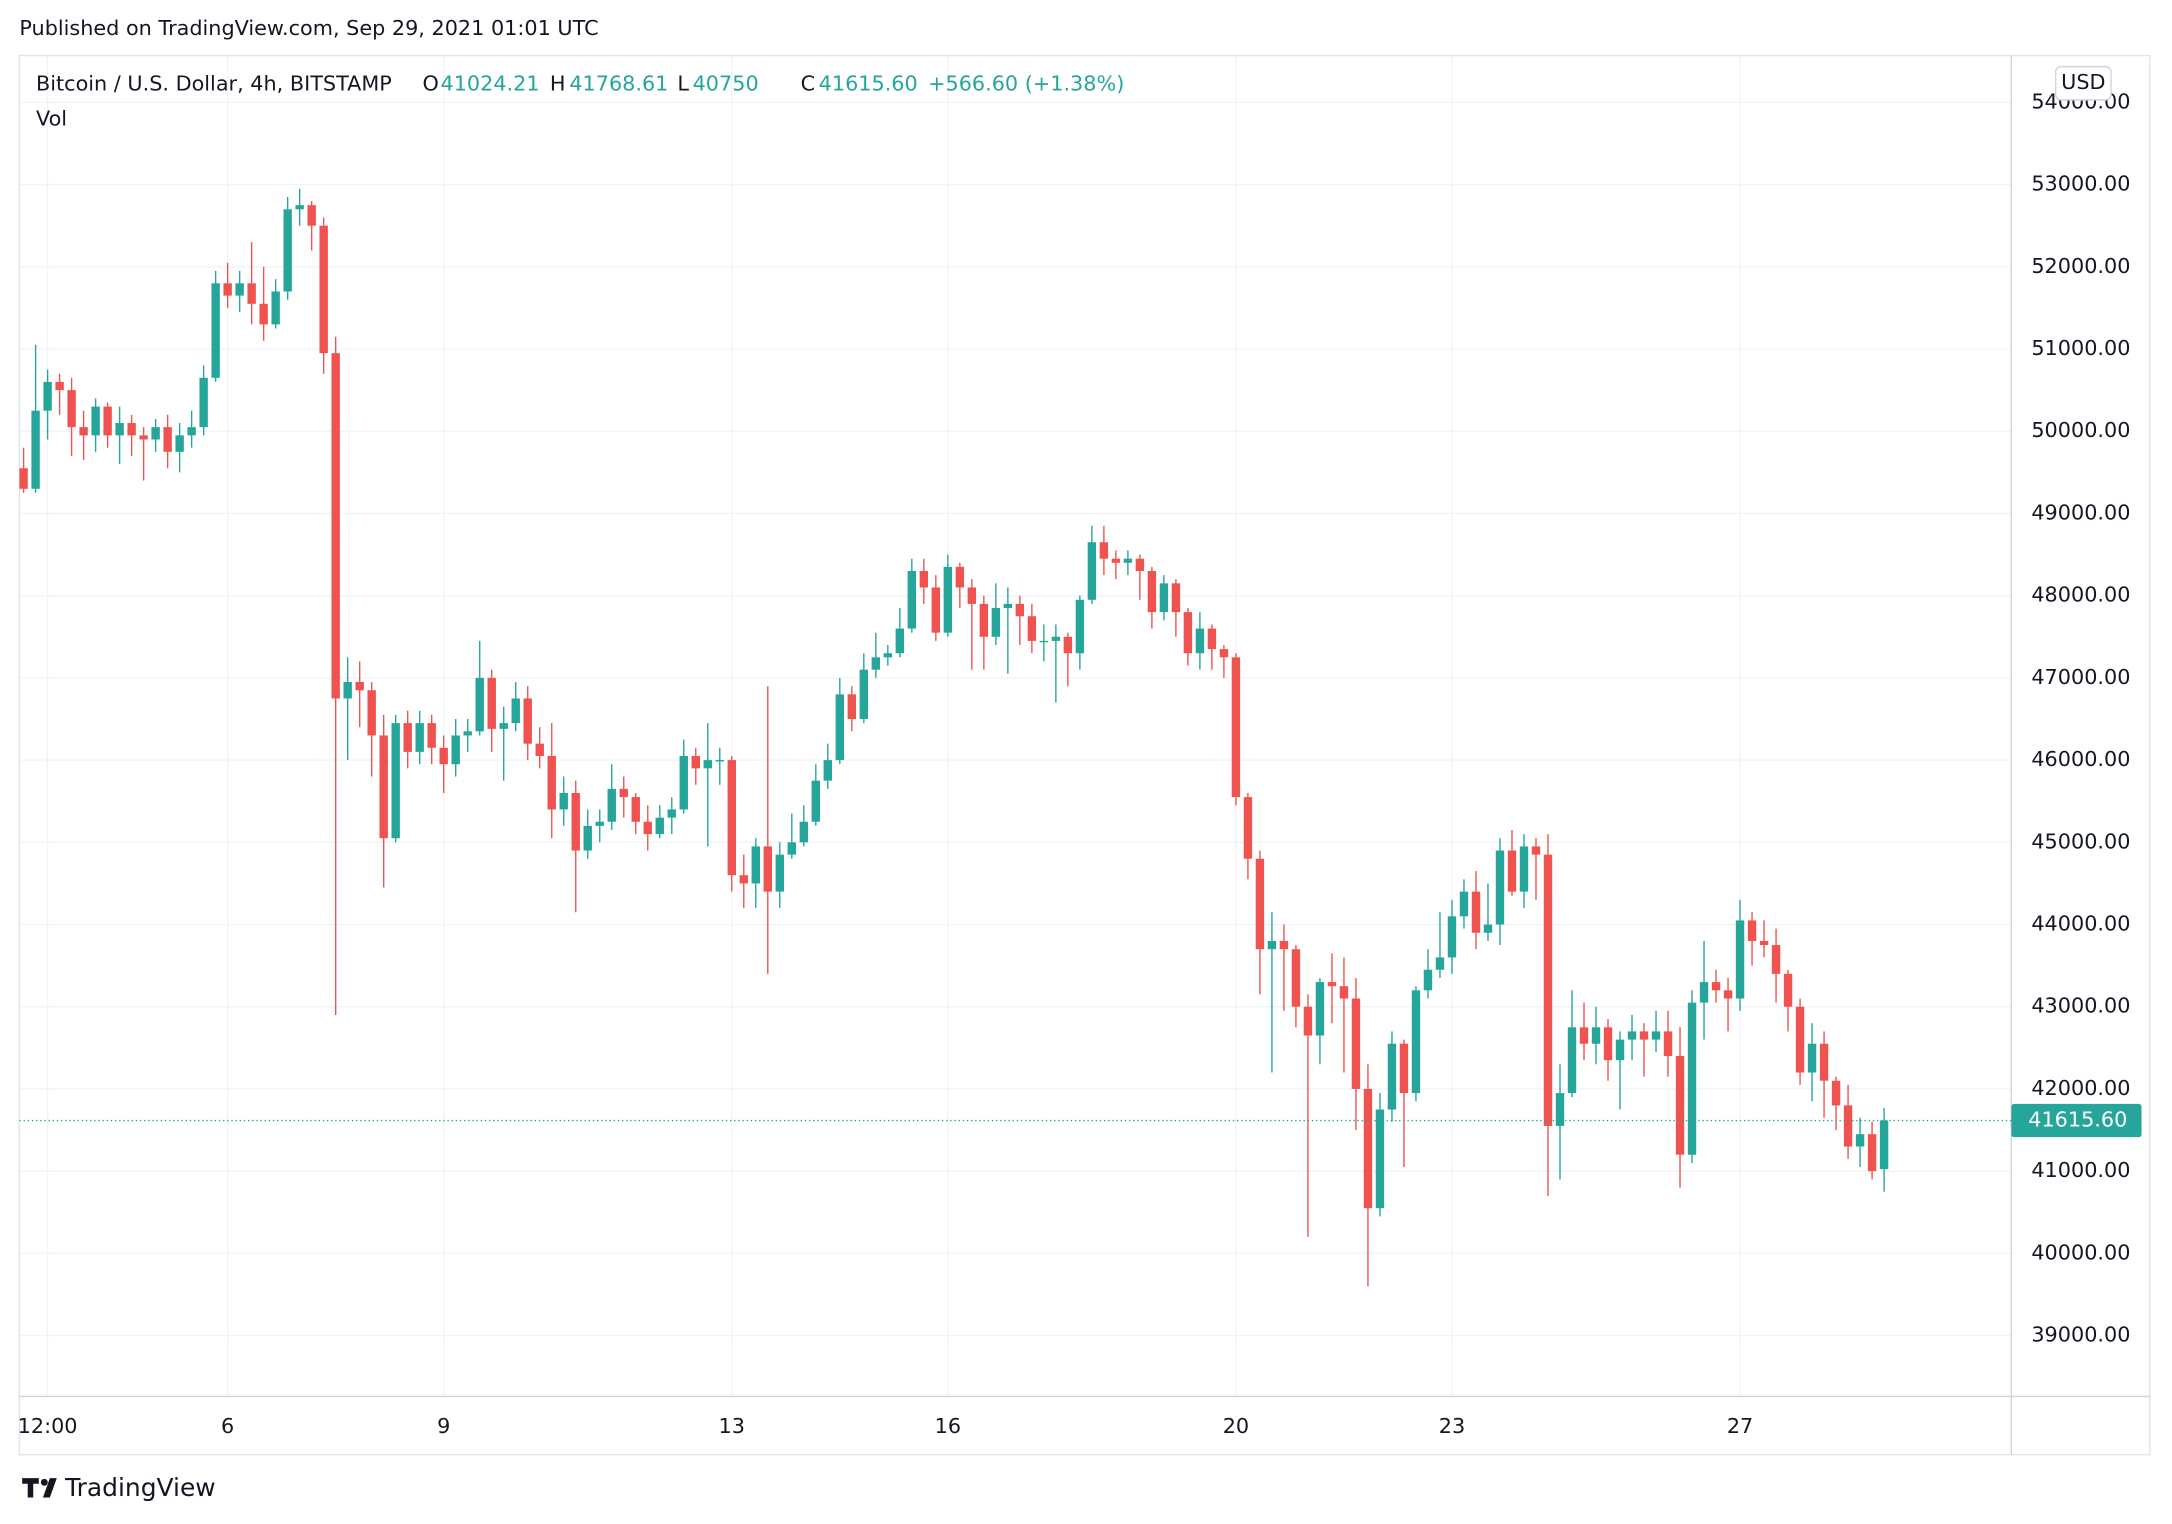 This screenshot has height=1524, width=2172. I want to click on brand: TradingView, so click(140, 1487).